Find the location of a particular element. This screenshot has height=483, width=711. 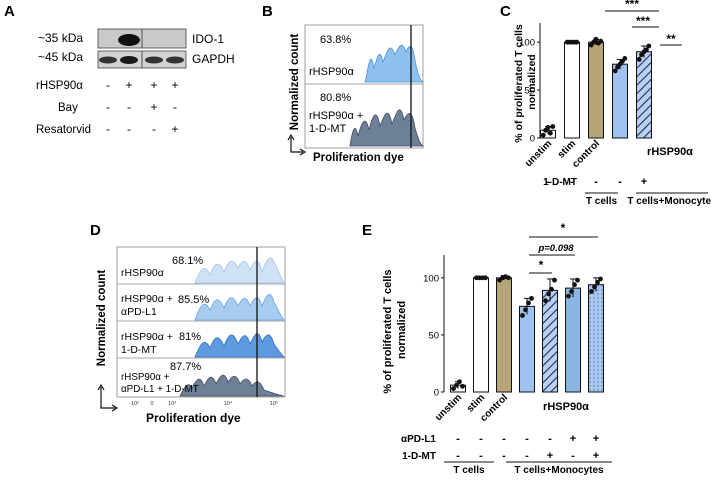

track-d-1: rHSP90α is located at coordinates (142, 273).